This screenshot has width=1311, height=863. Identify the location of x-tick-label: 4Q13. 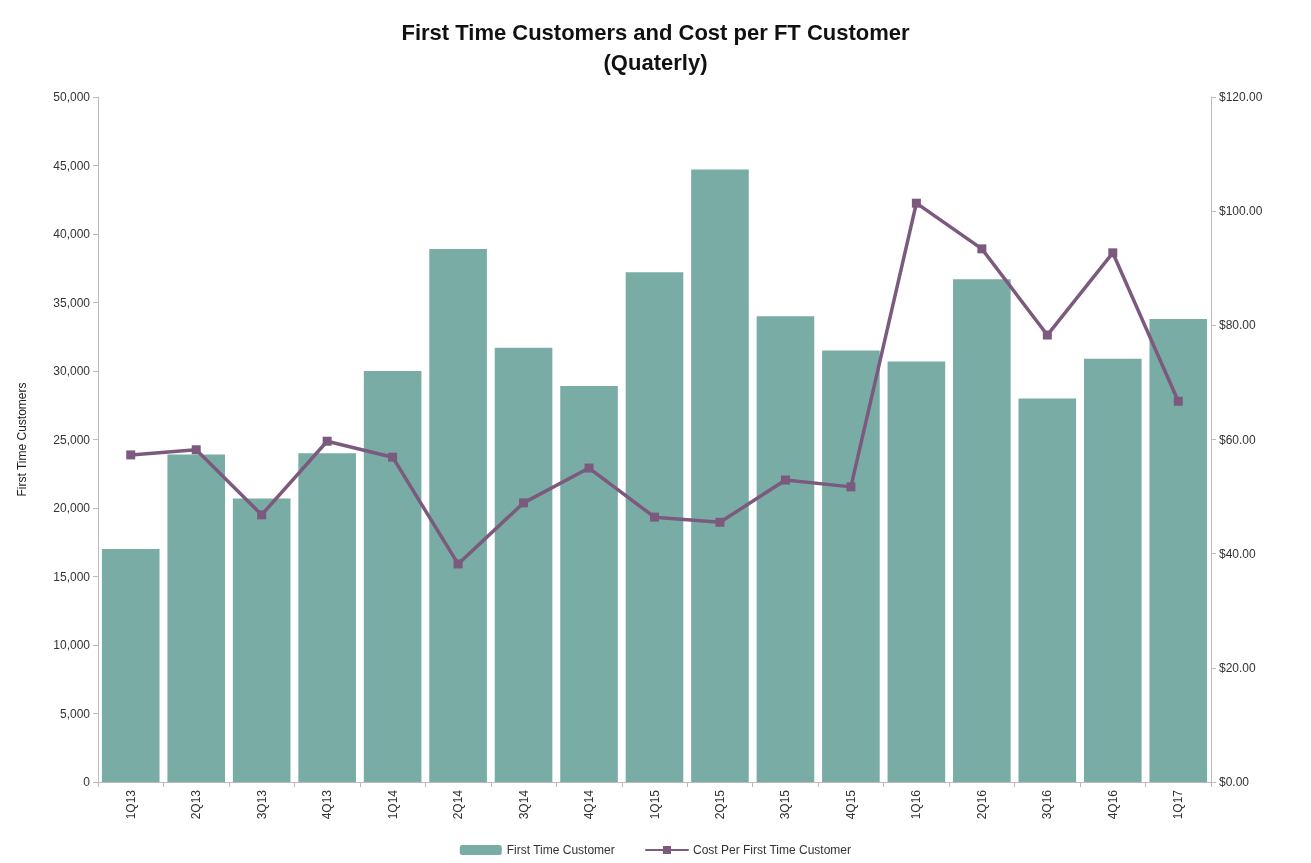
(327, 804).